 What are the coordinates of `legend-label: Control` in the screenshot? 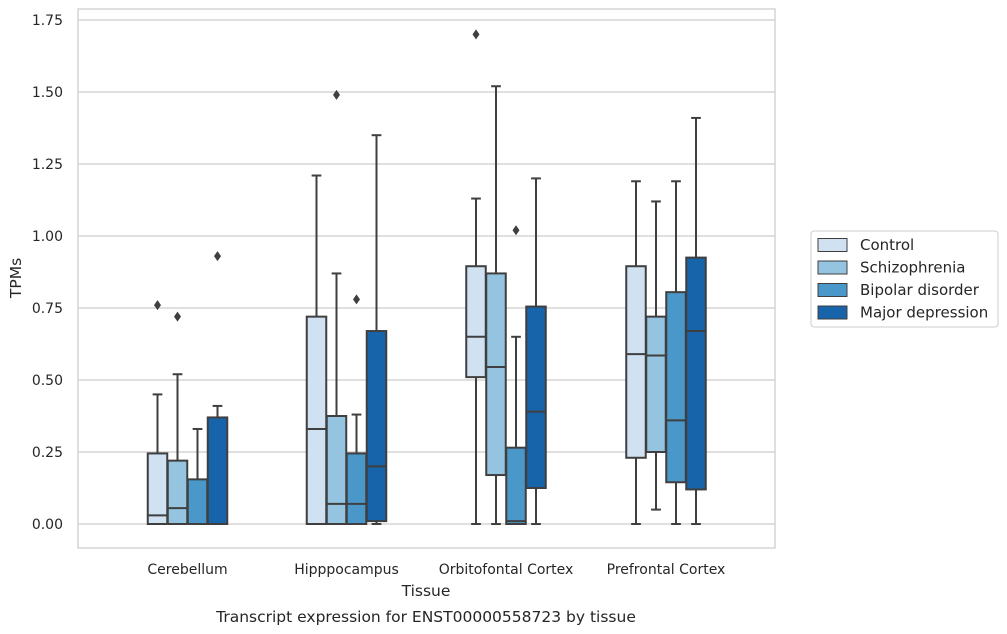 It's located at (887, 245).